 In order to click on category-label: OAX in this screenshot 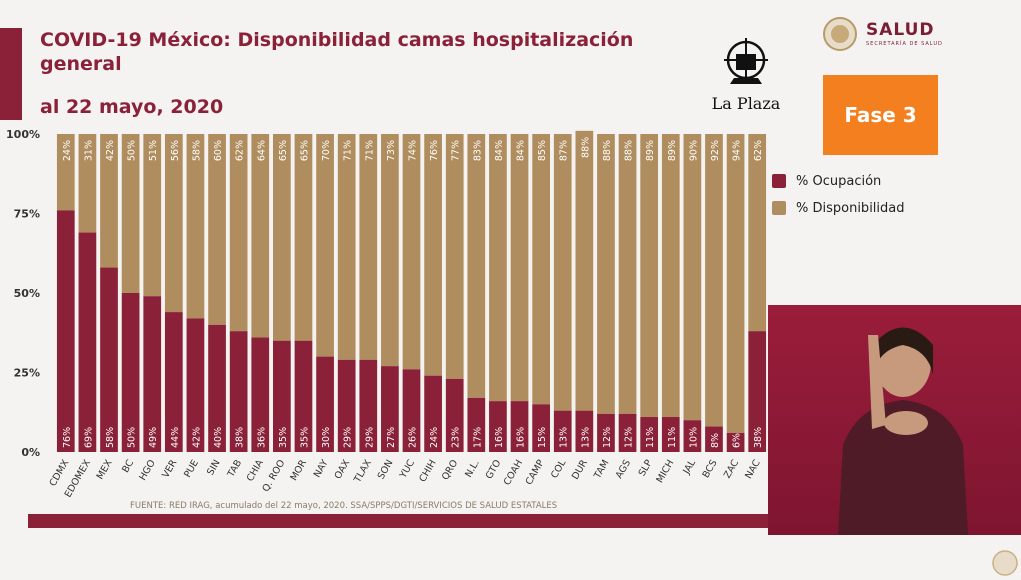, I will do `click(343, 470)`.